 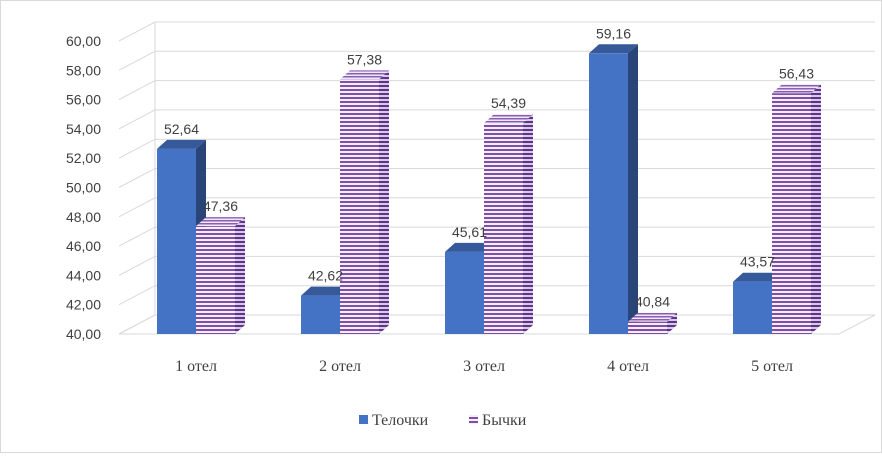 What do you see at coordinates (83, 129) in the screenshot?
I see `y-tick-label: 54,00` at bounding box center [83, 129].